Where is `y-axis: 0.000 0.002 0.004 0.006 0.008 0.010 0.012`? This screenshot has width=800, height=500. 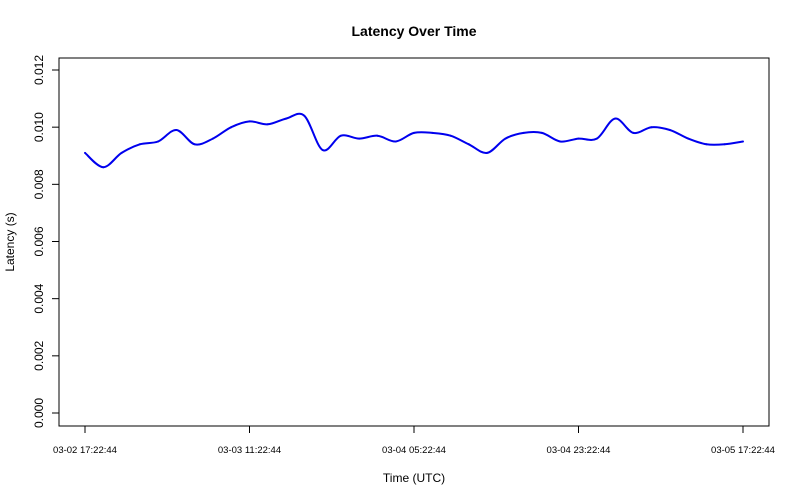 y-axis: 0.000 0.002 0.004 0.006 0.008 0.010 0.012 is located at coordinates (46, 241).